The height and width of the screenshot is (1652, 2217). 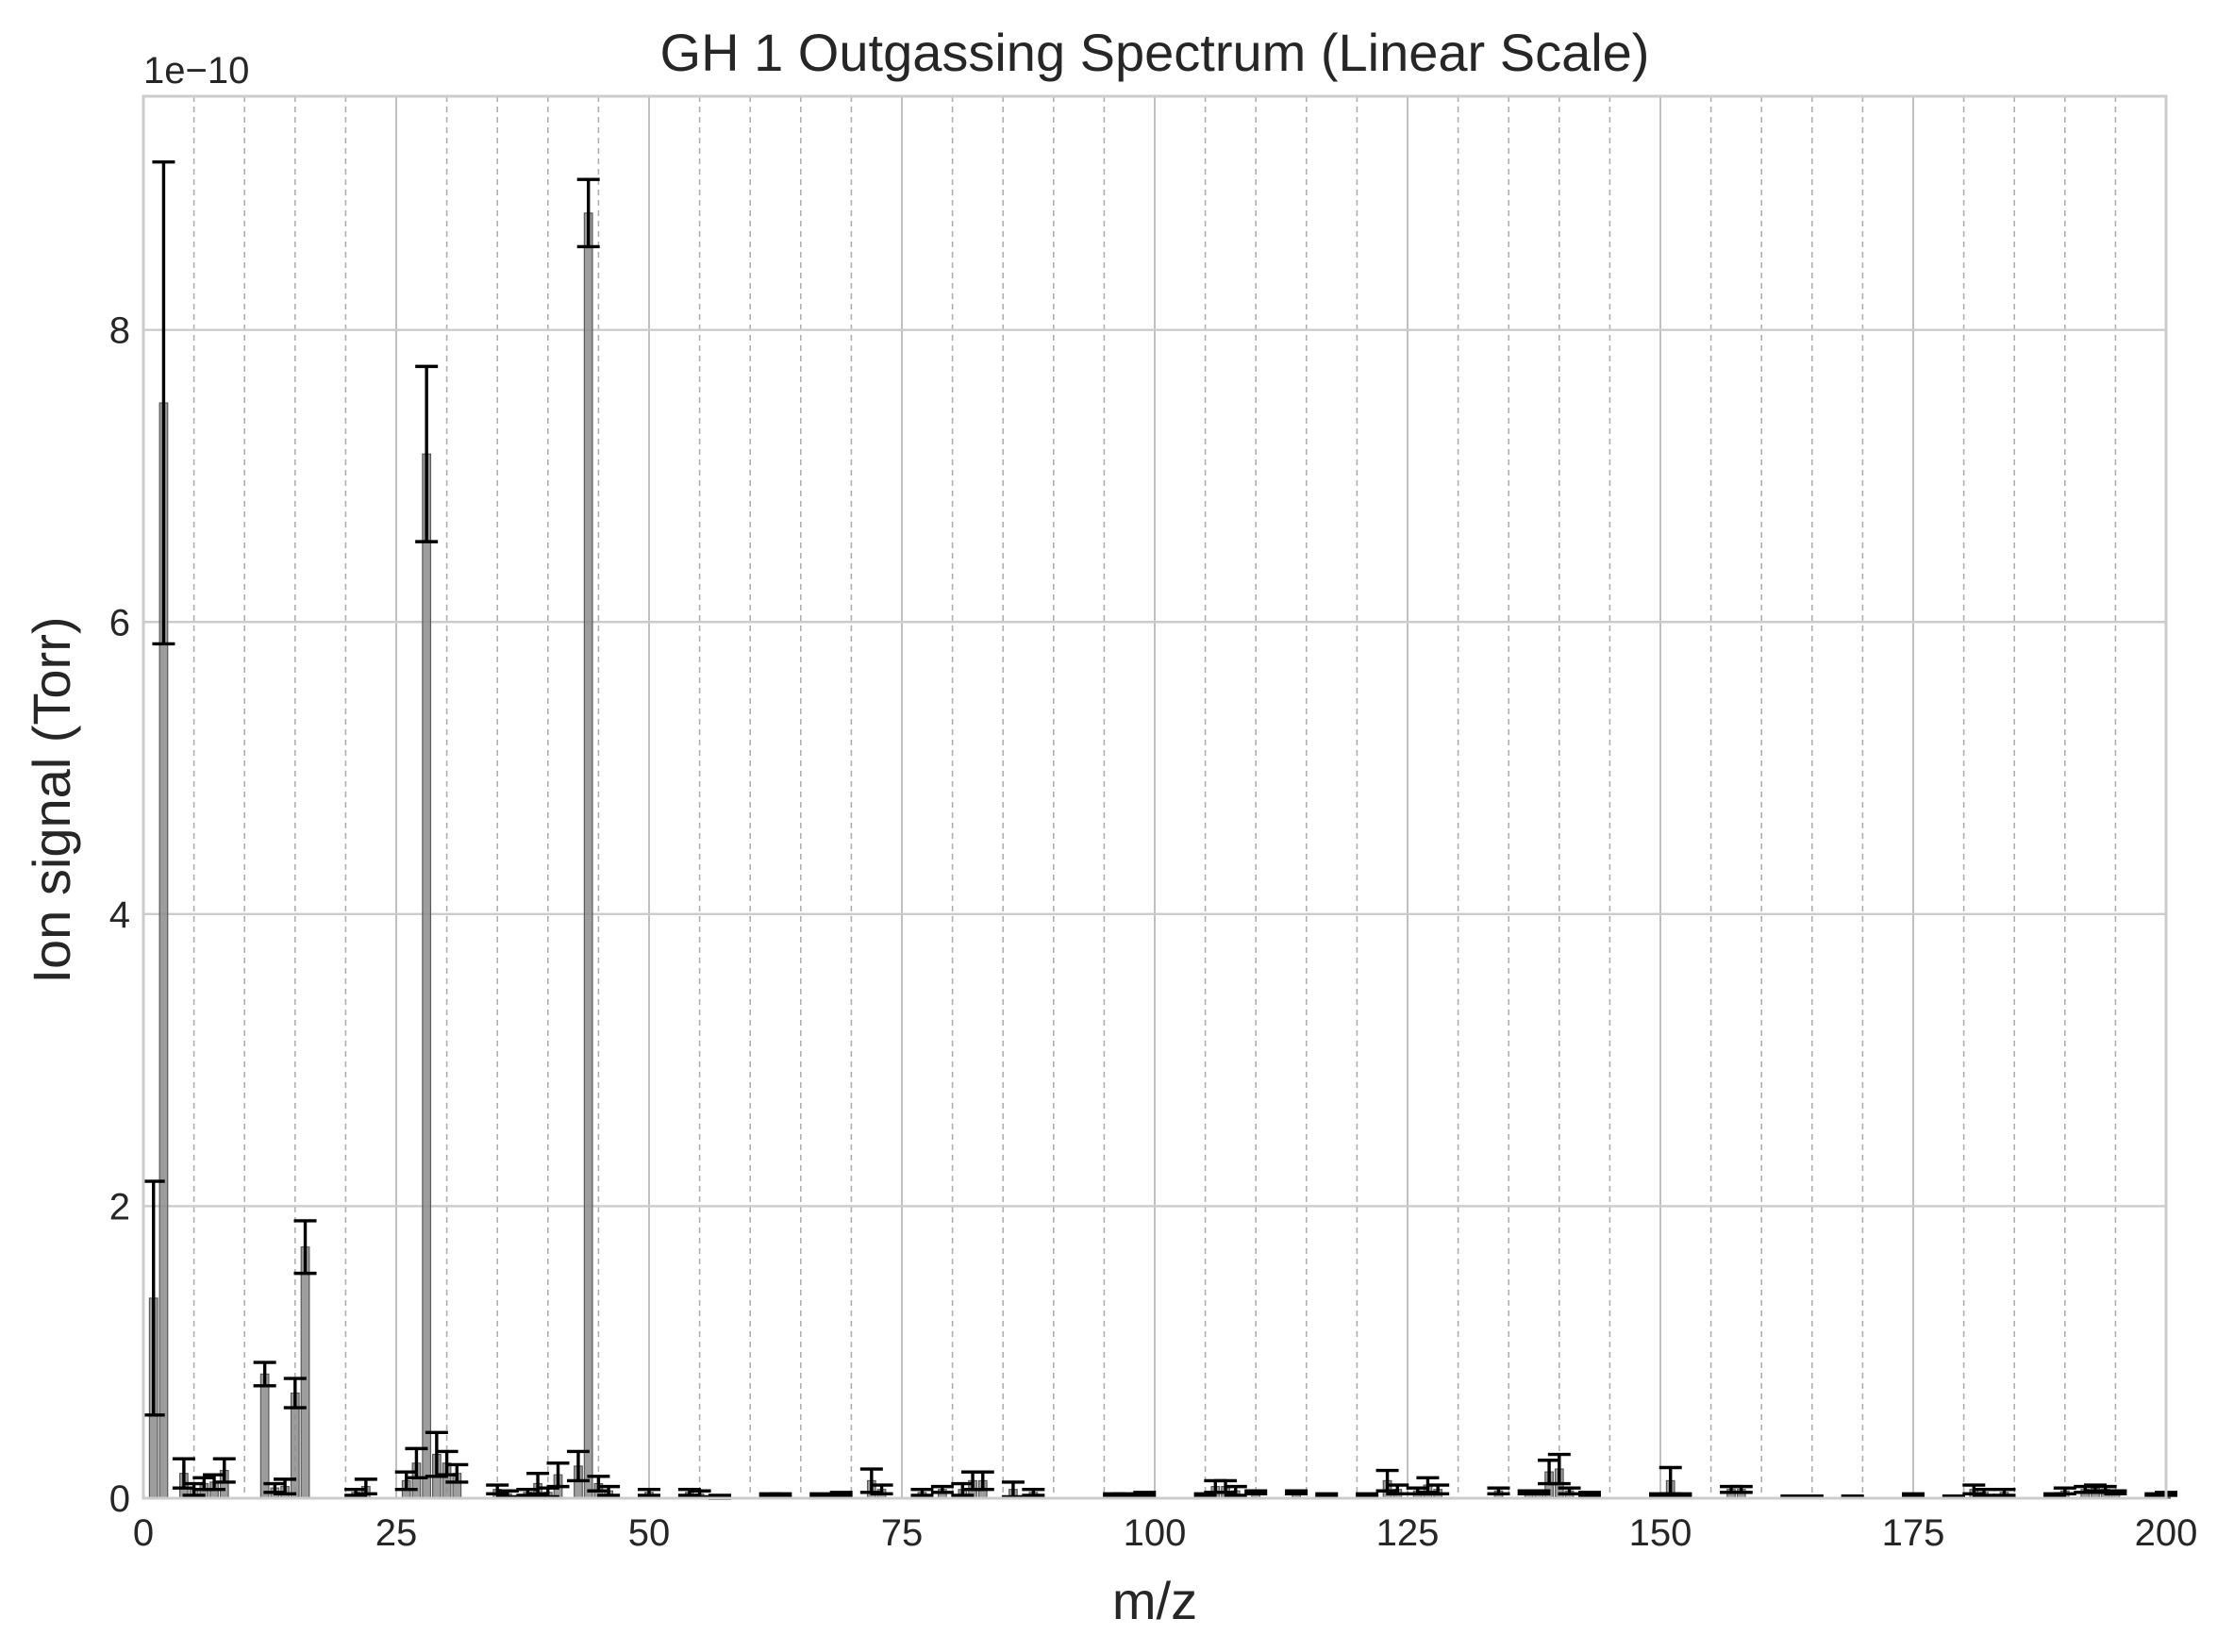 I want to click on x-tick-label: 175, so click(x=1913, y=1533).